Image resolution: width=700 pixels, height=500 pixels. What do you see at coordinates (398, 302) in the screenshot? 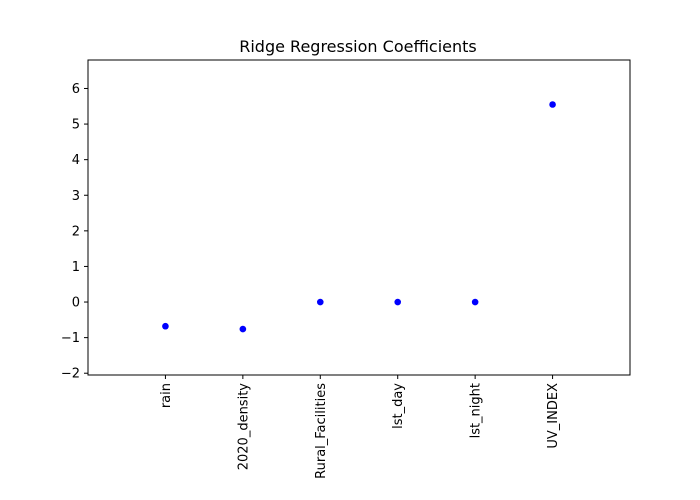
I see `data-point-lst-day` at bounding box center [398, 302].